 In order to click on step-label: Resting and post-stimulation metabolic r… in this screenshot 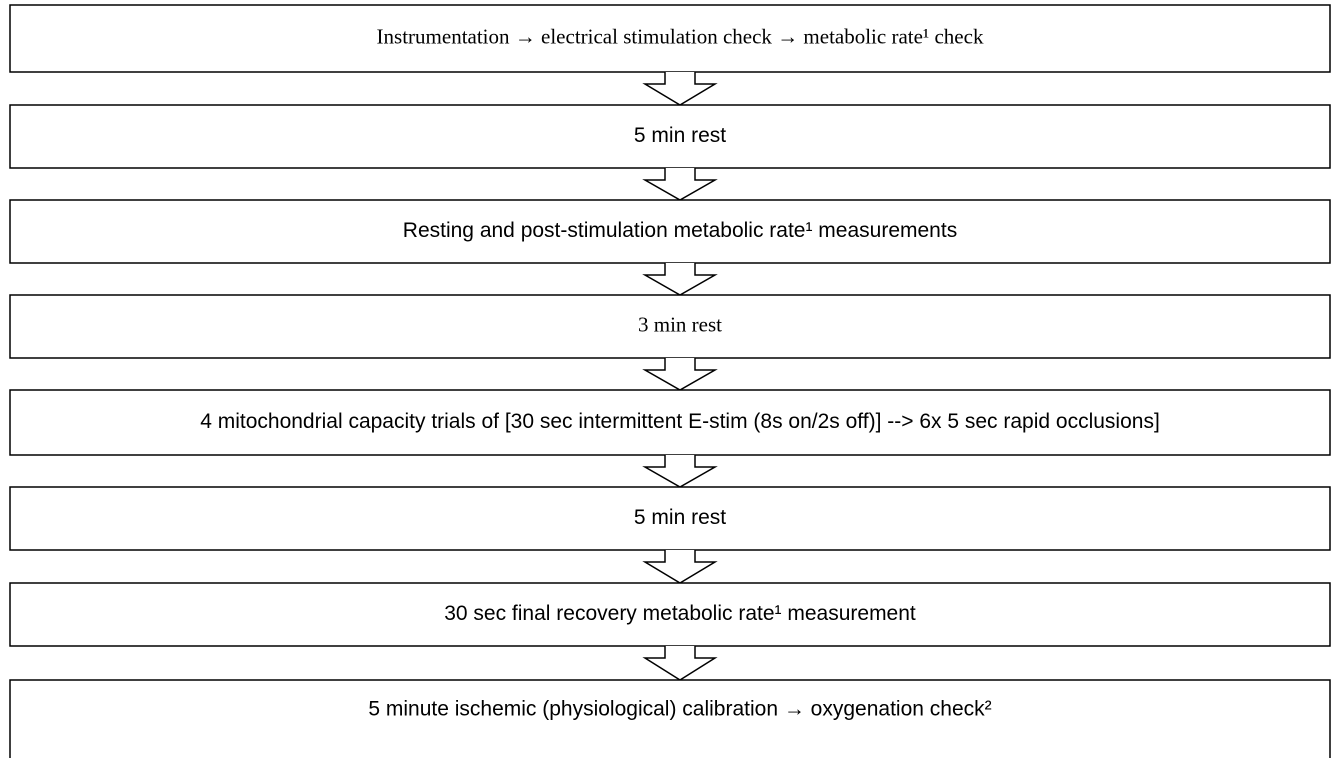, I will do `click(680, 230)`.